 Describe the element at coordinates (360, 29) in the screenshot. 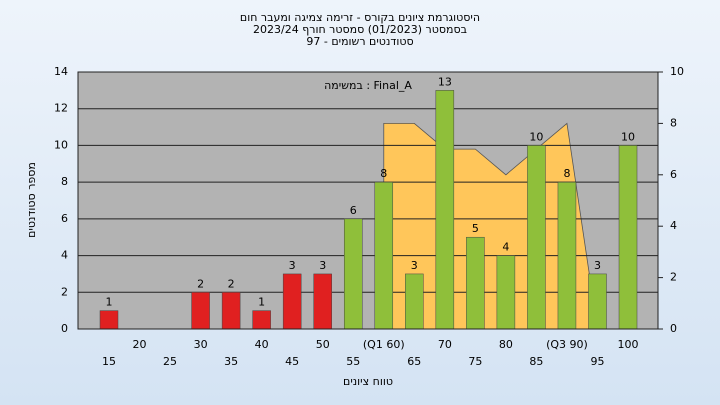

I see `title-line: בסמסטר (01/2023) סמסטר חורף 2023/24` at that location.